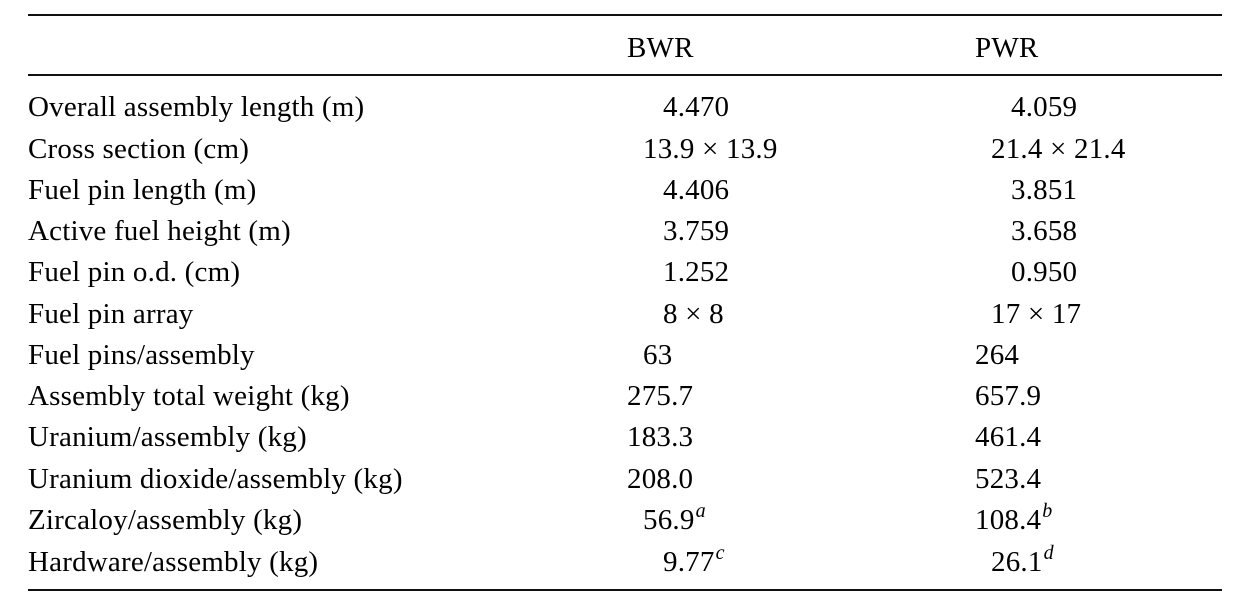 This screenshot has height=602, width=1240. What do you see at coordinates (189, 396) in the screenshot?
I see `row-label: Assembly total weight (kg)` at bounding box center [189, 396].